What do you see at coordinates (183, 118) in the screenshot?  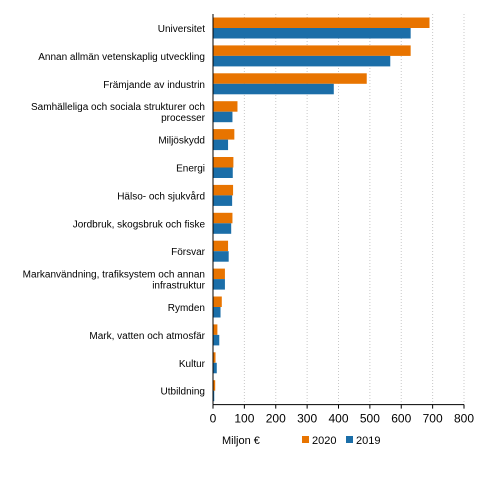 I see `category-label: processer` at bounding box center [183, 118].